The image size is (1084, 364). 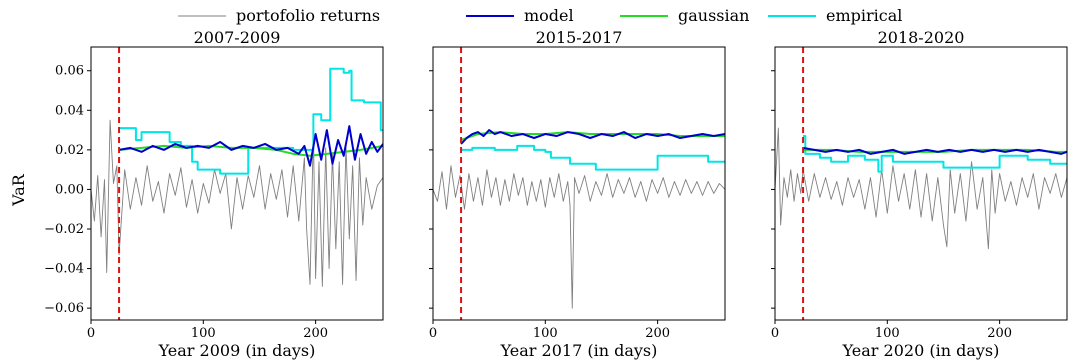 What do you see at coordinates (250, 150) in the screenshot?
I see `gaussian-line` at bounding box center [250, 150].